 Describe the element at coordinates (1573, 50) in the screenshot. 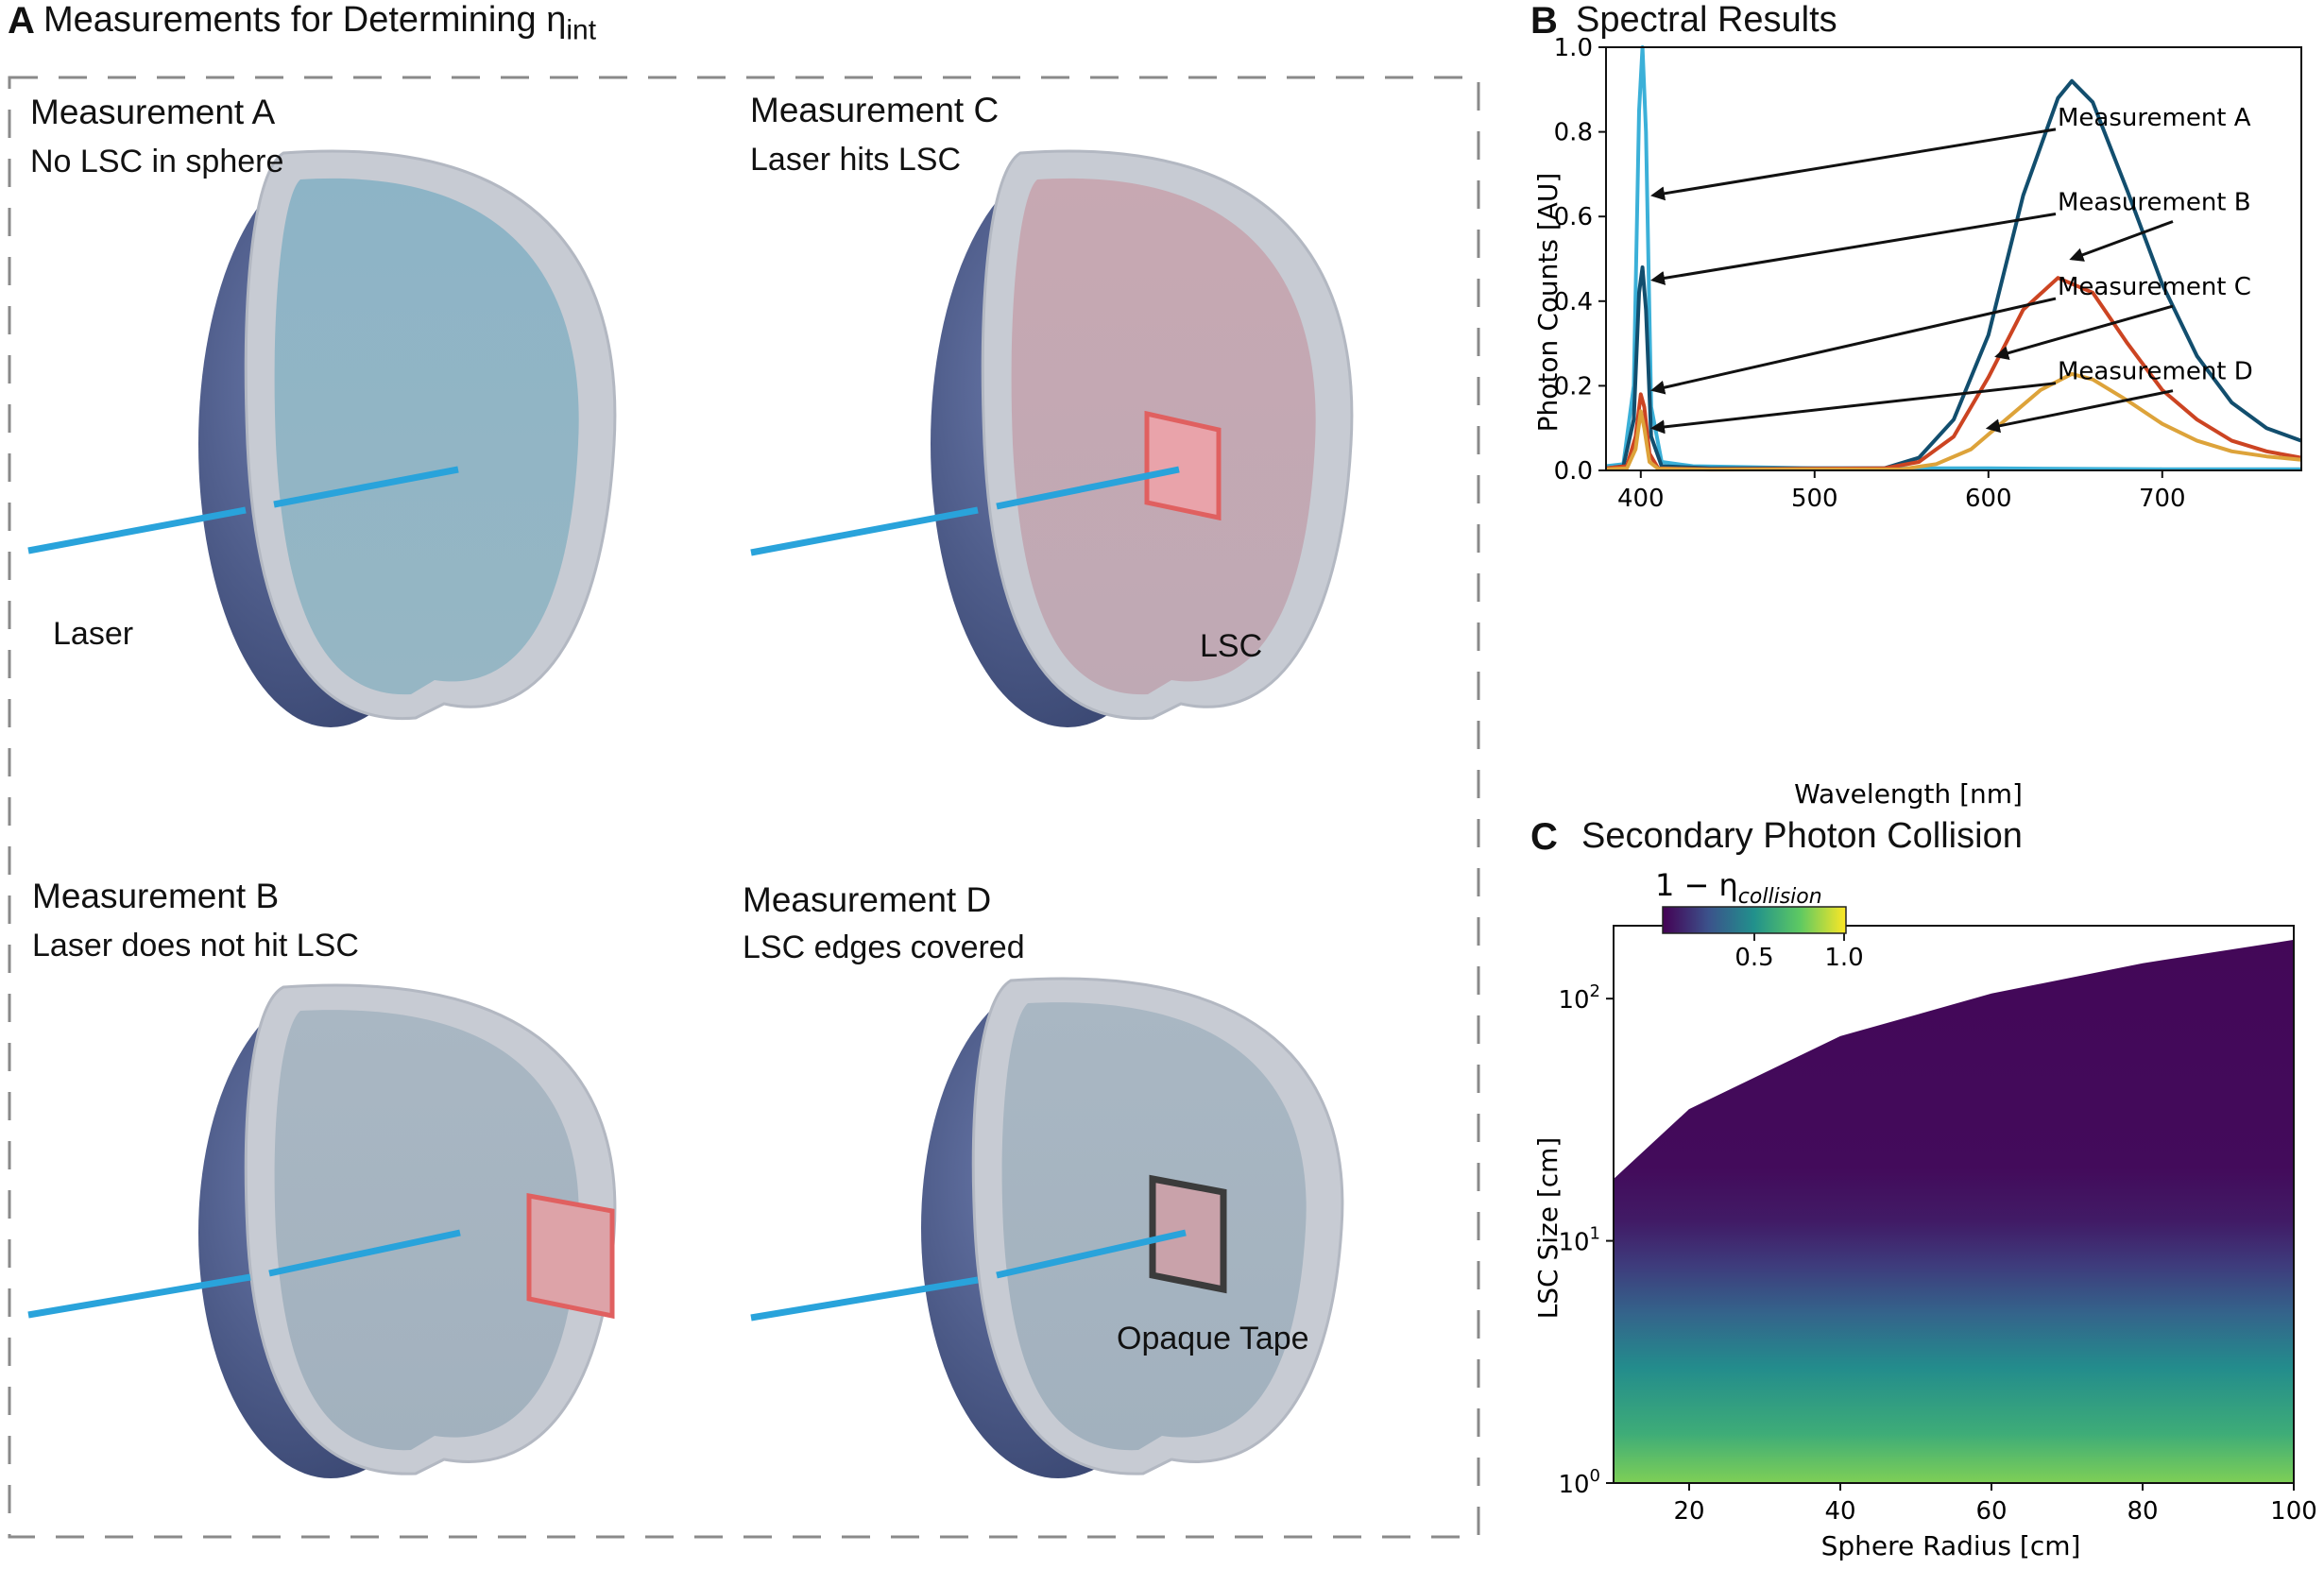

I see `y-tick-label: 1.0` at that location.